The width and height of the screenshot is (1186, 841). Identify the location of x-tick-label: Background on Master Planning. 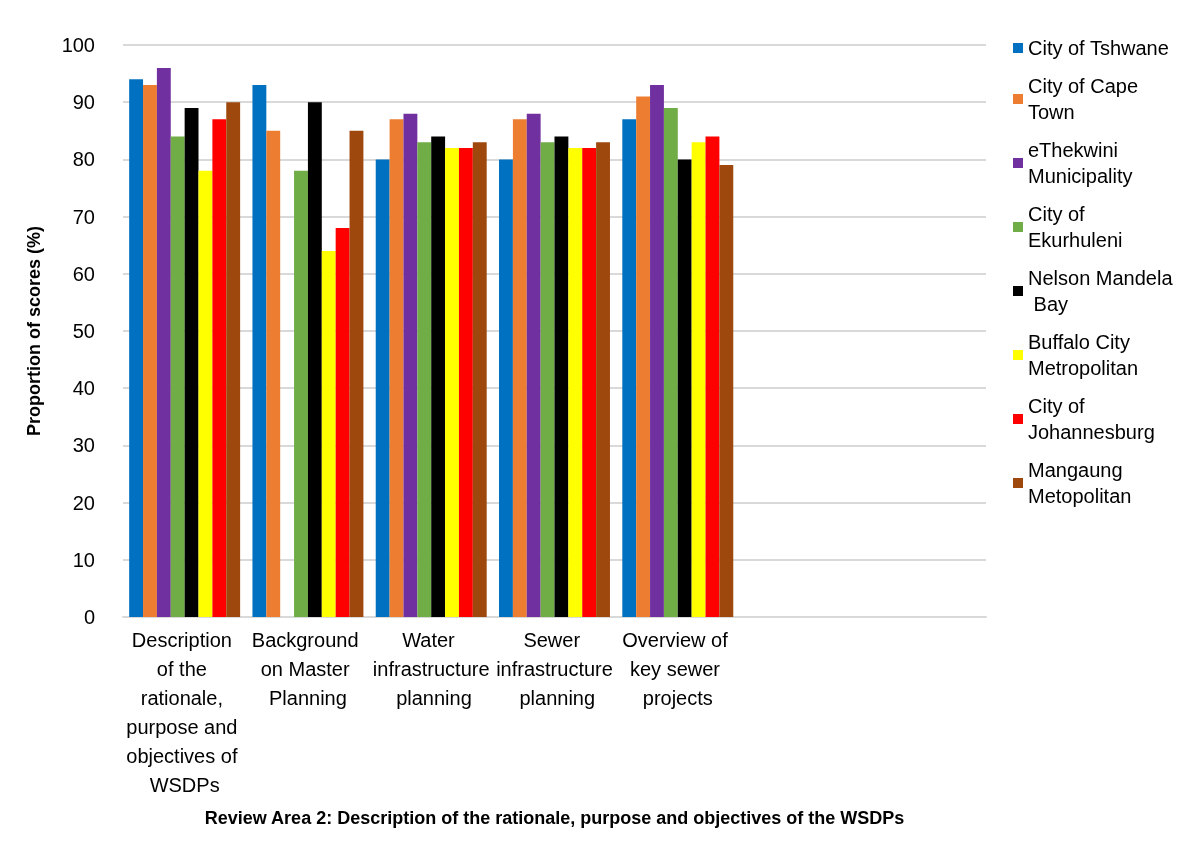
(308, 668).